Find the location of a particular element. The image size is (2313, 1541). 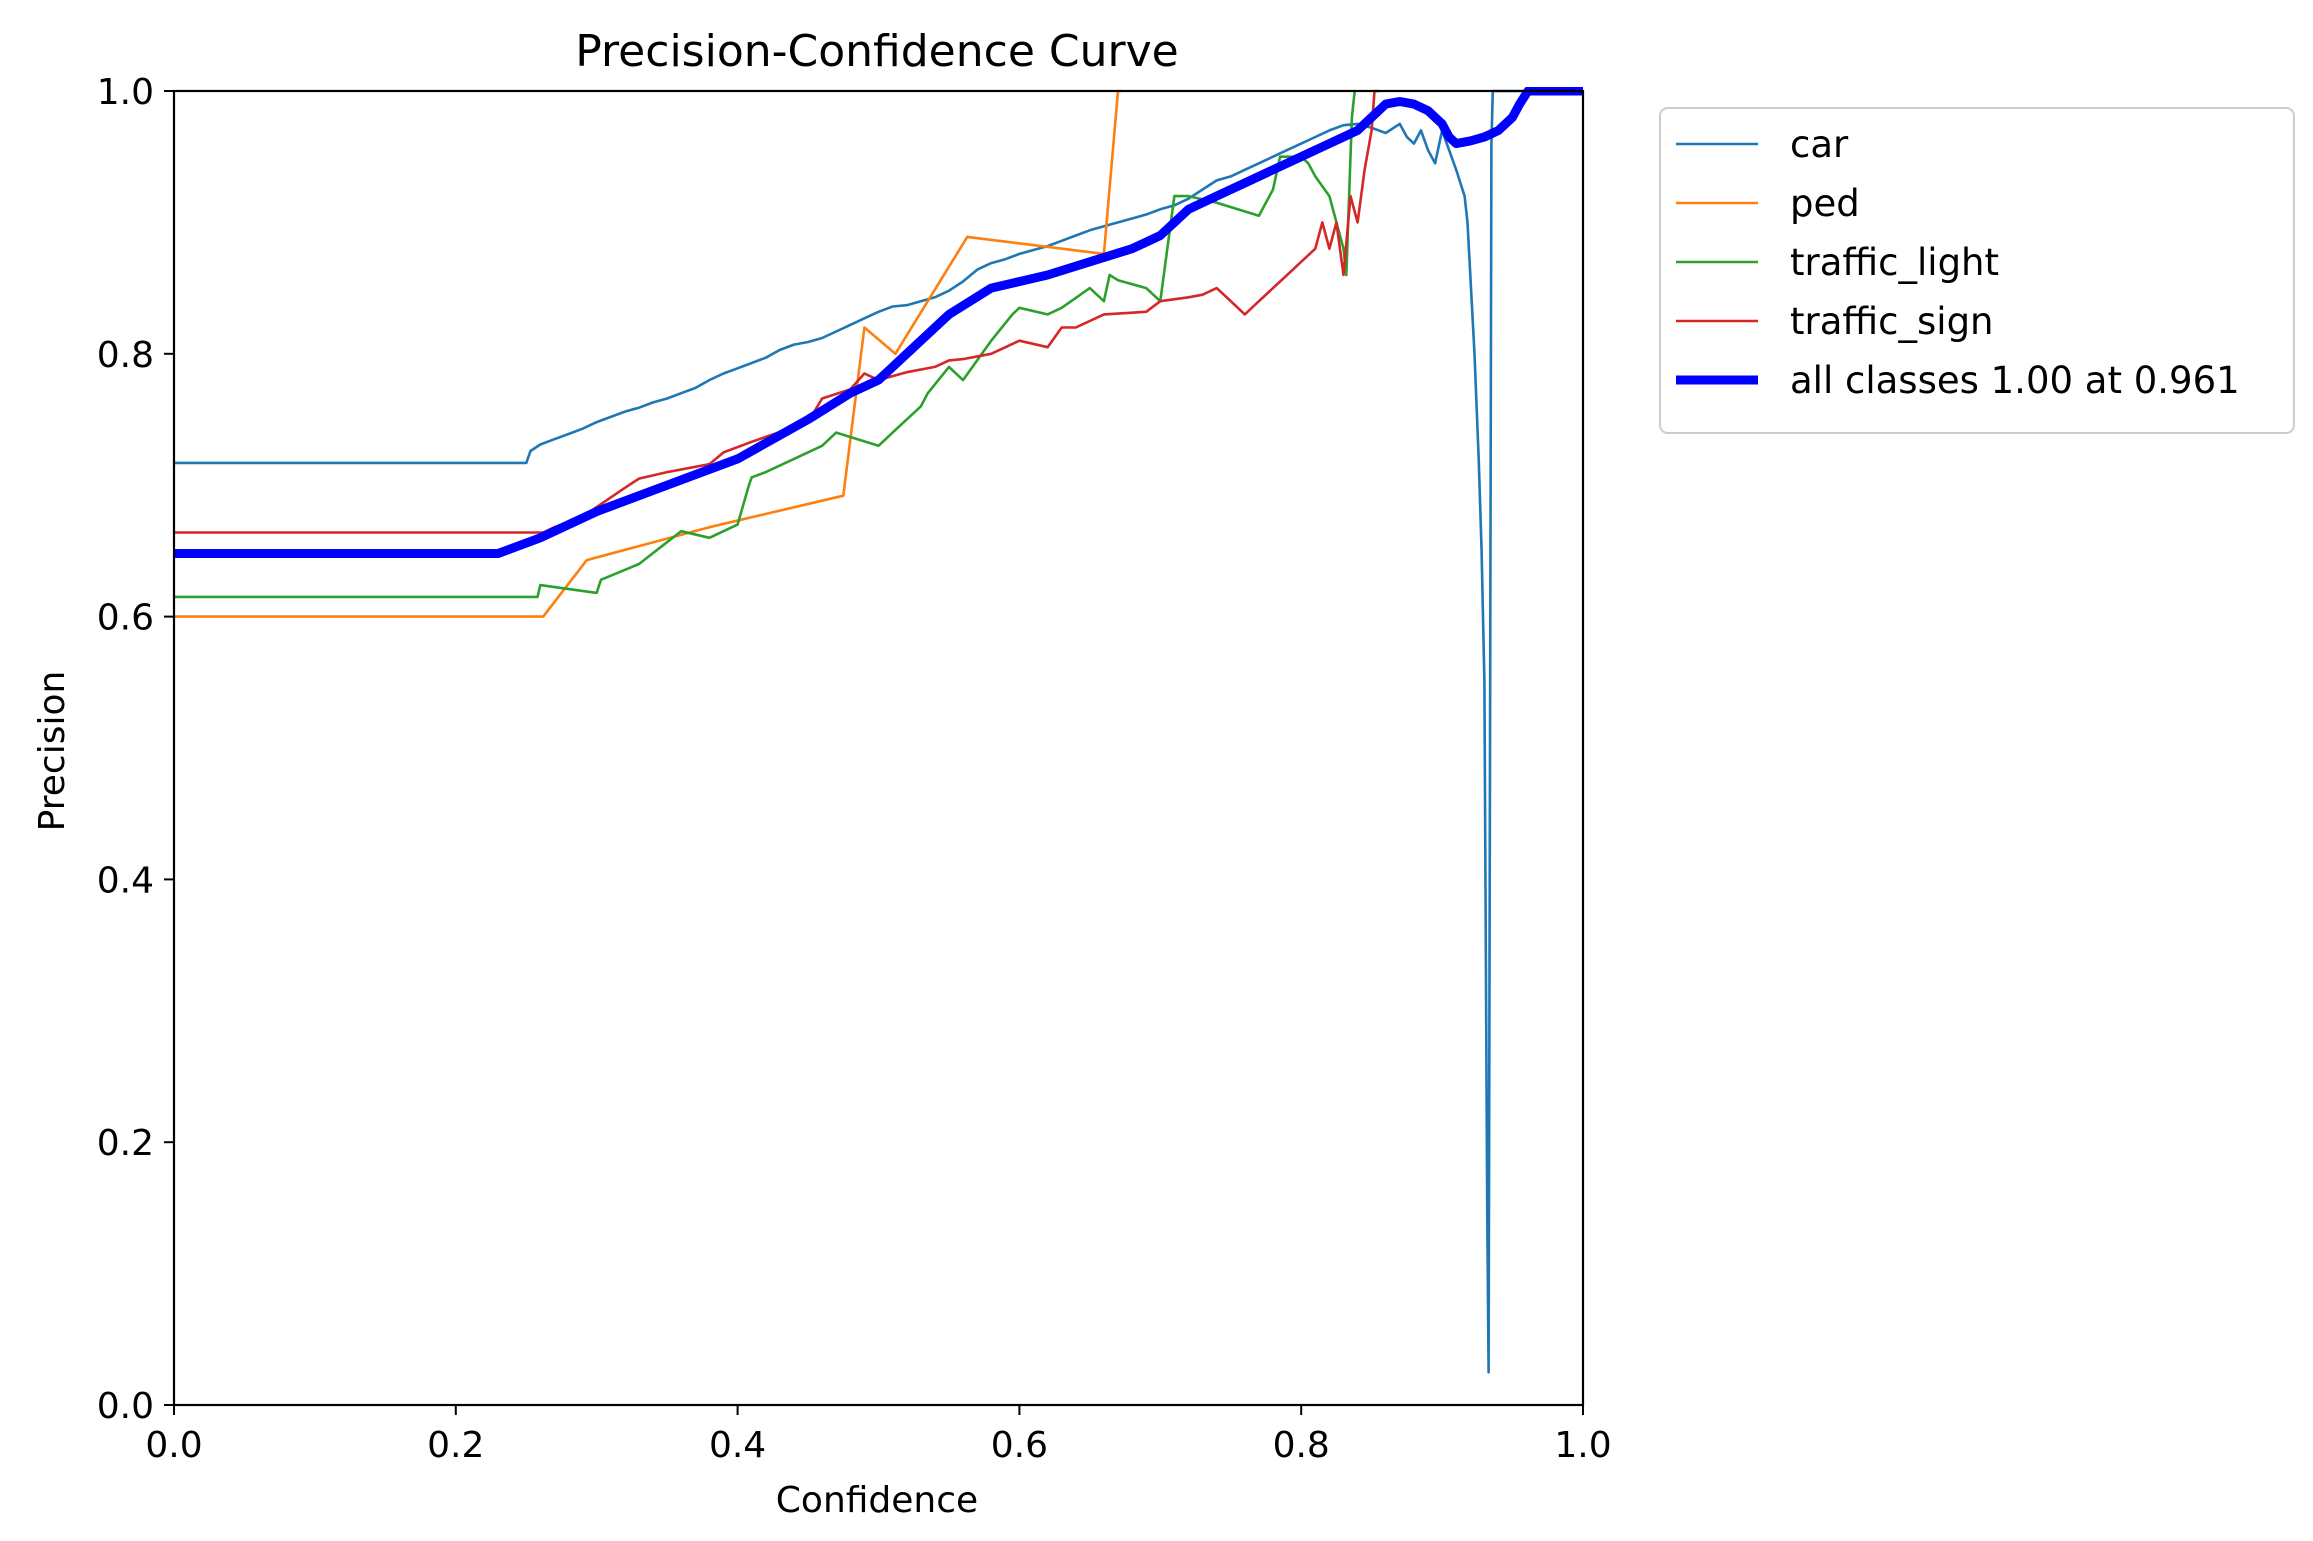

y-tick-label: 0.6 is located at coordinates (125, 618).